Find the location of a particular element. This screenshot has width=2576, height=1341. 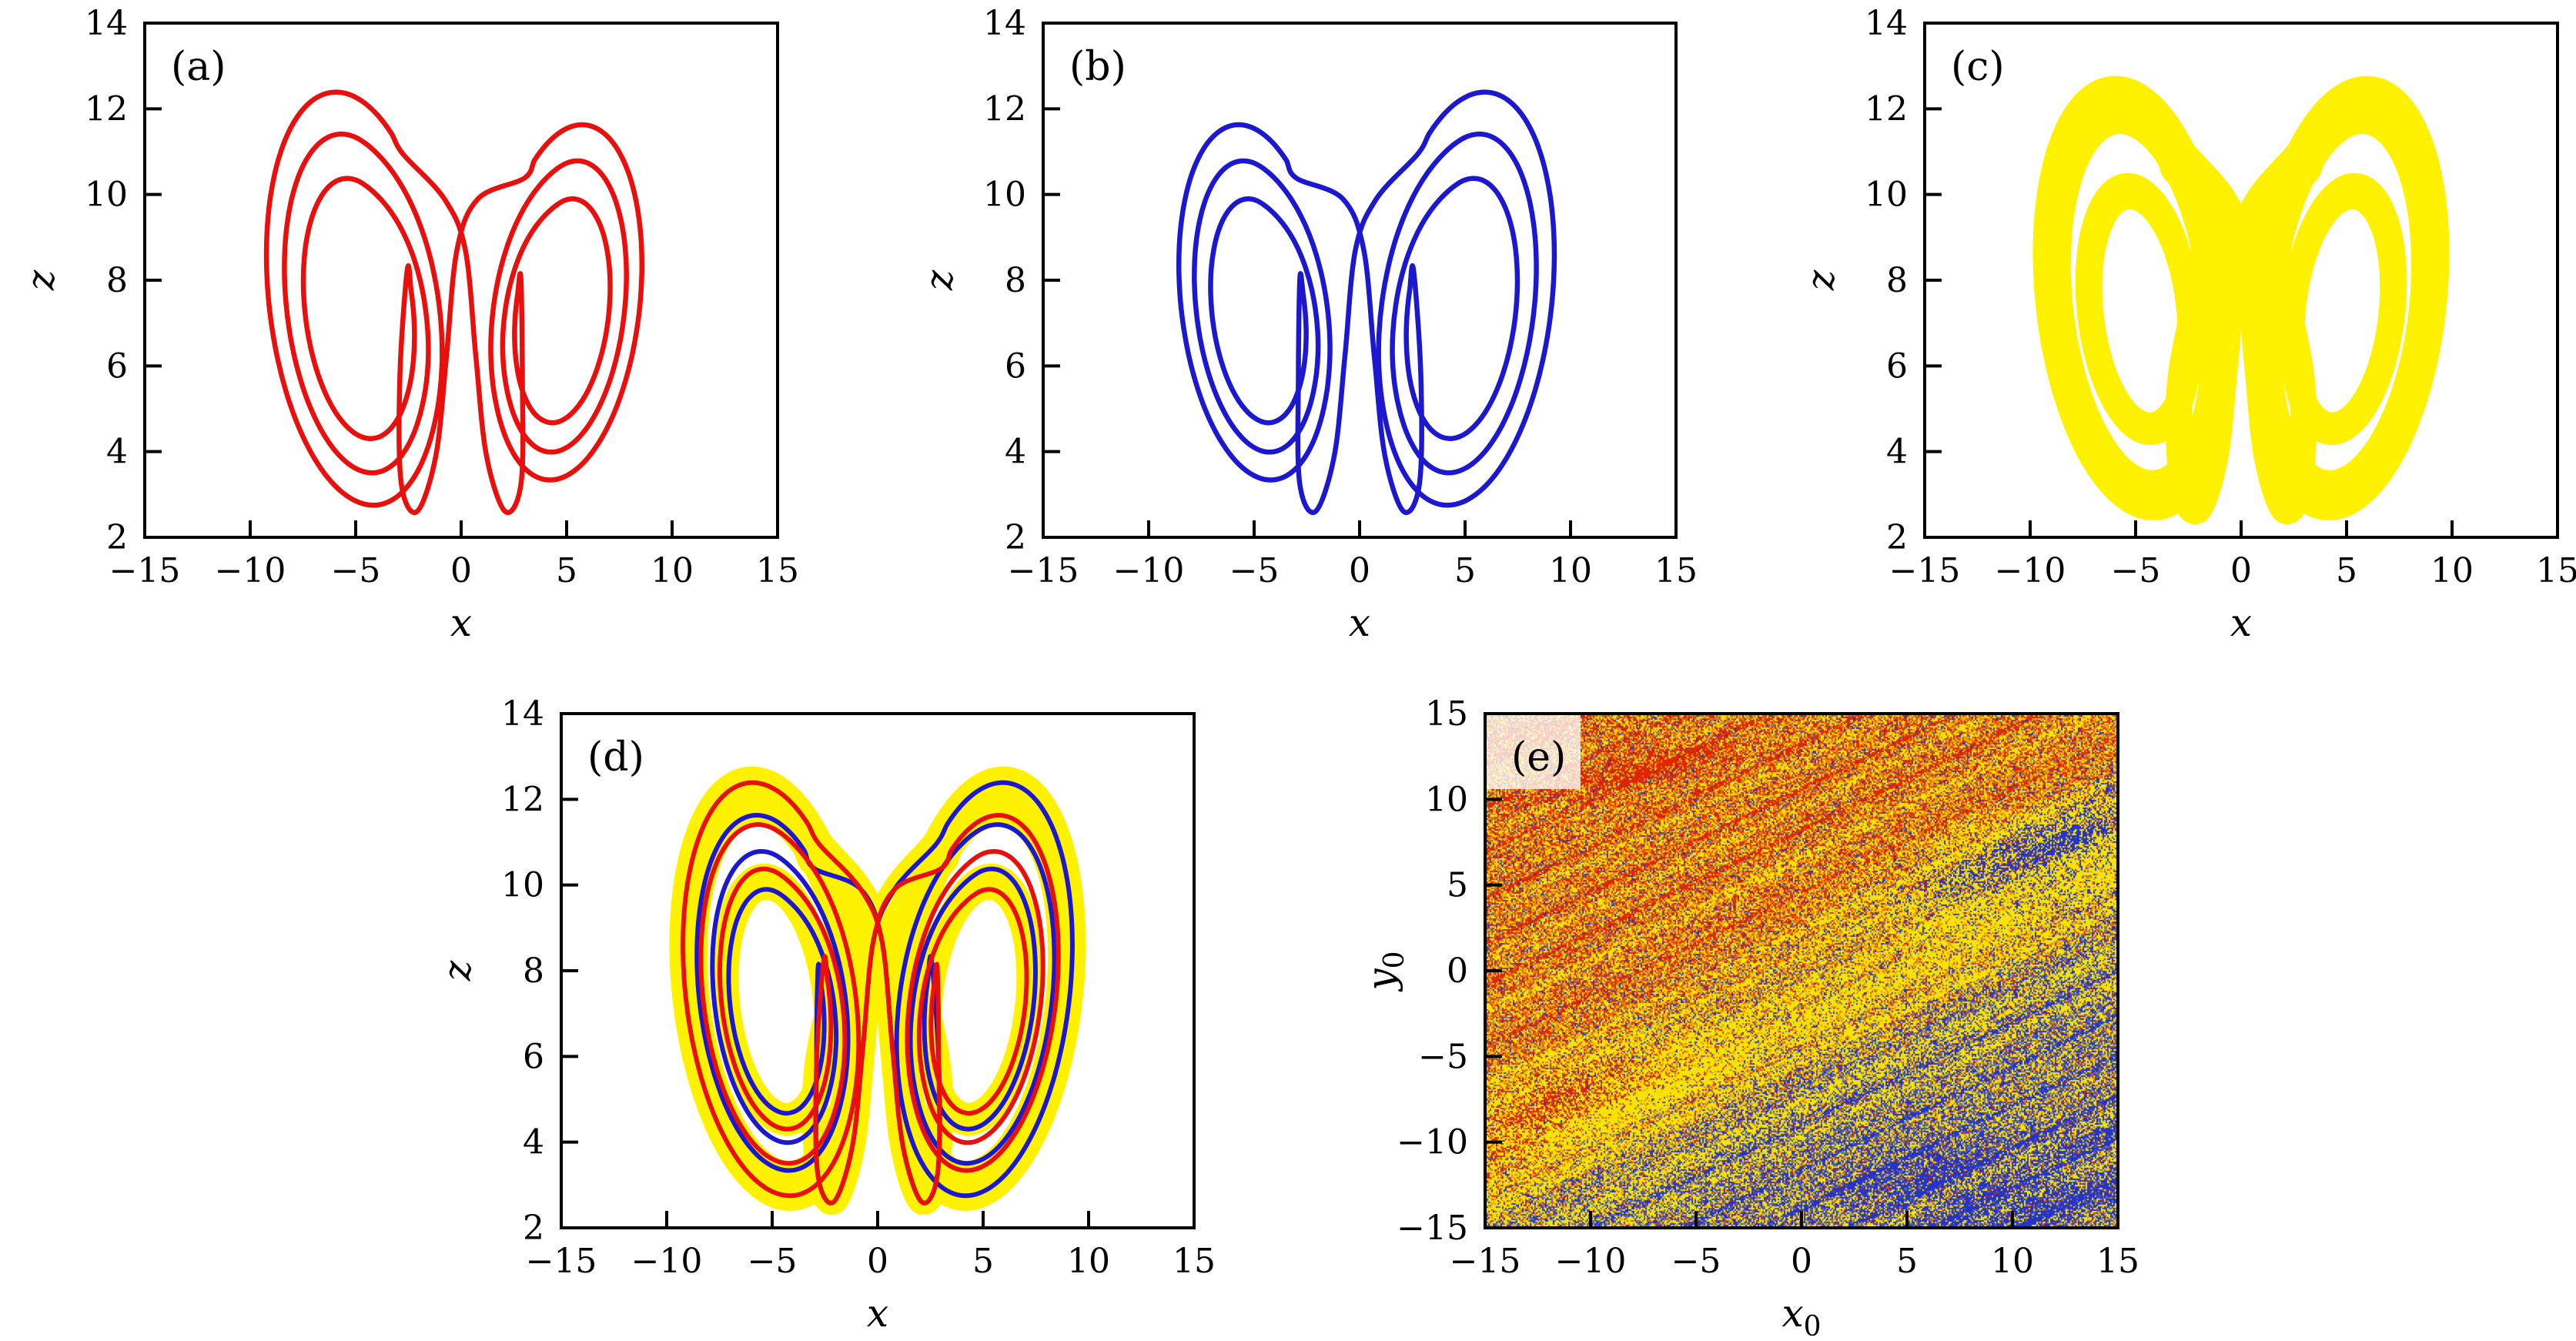

y-axis-label: y0 is located at coordinates (1384, 971).